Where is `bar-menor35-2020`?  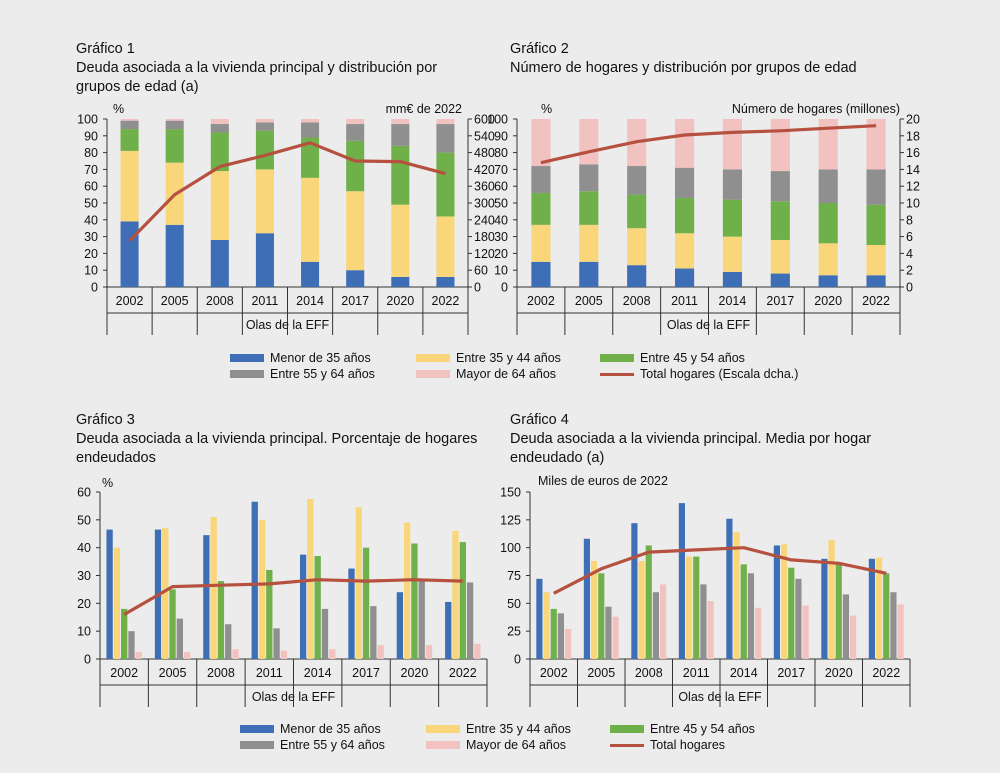
bar-menor35-2020 is located at coordinates (828, 281).